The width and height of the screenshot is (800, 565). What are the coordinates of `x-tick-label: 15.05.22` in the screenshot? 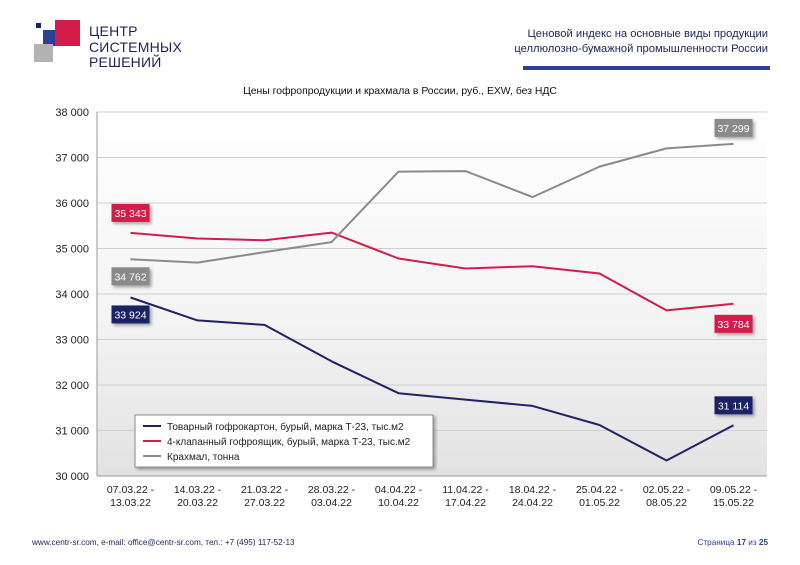 It's located at (733, 503).